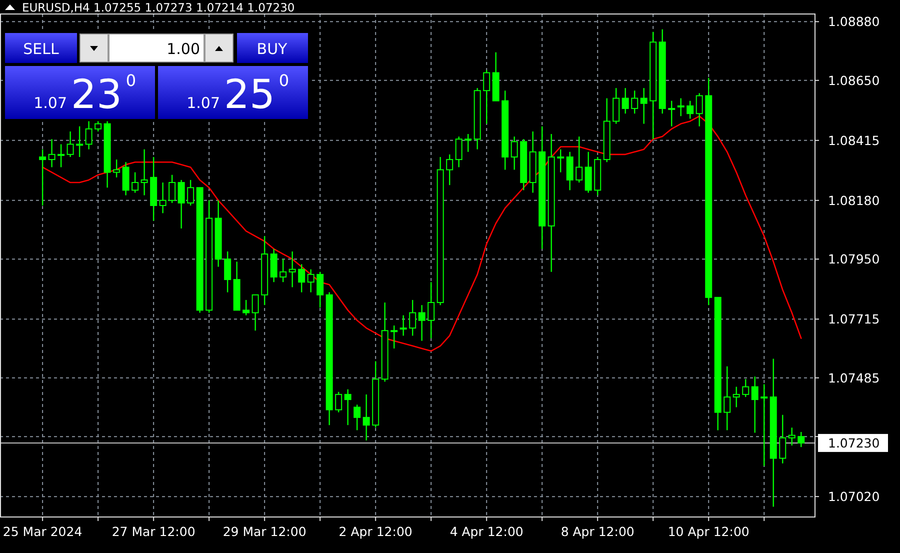 This screenshot has height=553, width=900. What do you see at coordinates (854, 80) in the screenshot?
I see `y-tick-label: 1.08650` at bounding box center [854, 80].